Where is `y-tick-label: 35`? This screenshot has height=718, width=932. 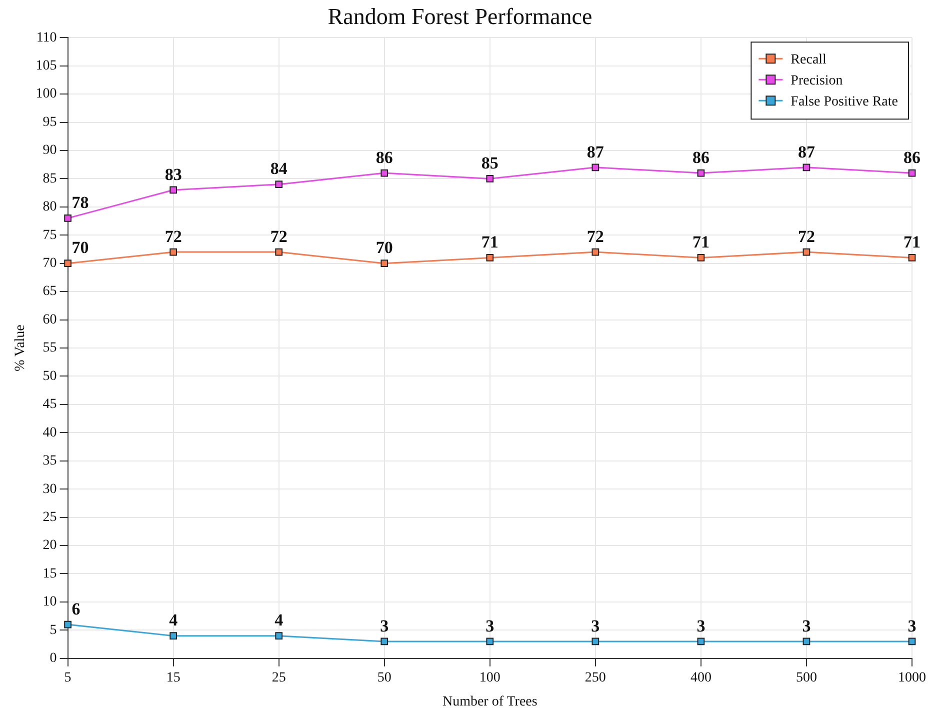
y-tick-label: 35 is located at coordinates (49, 461).